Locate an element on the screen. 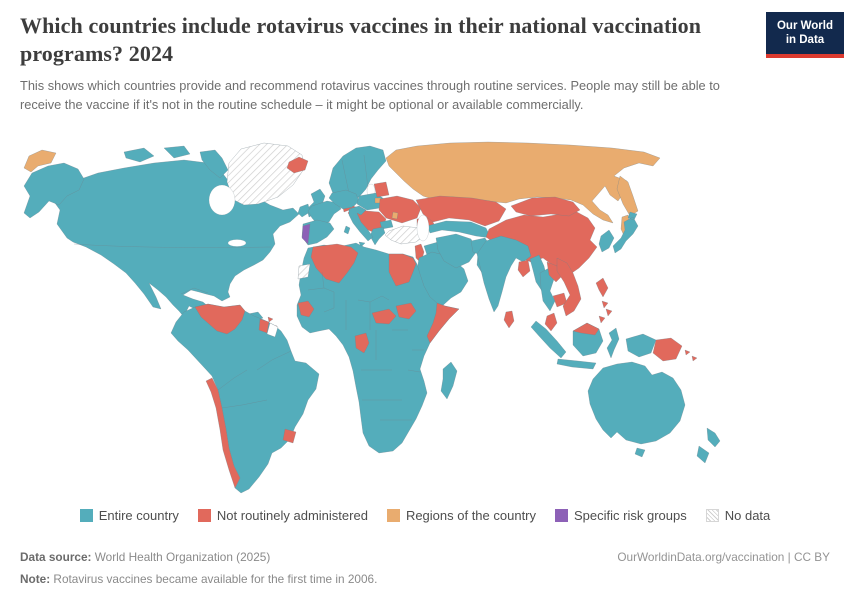  region-suriname is located at coordinates (264, 326).